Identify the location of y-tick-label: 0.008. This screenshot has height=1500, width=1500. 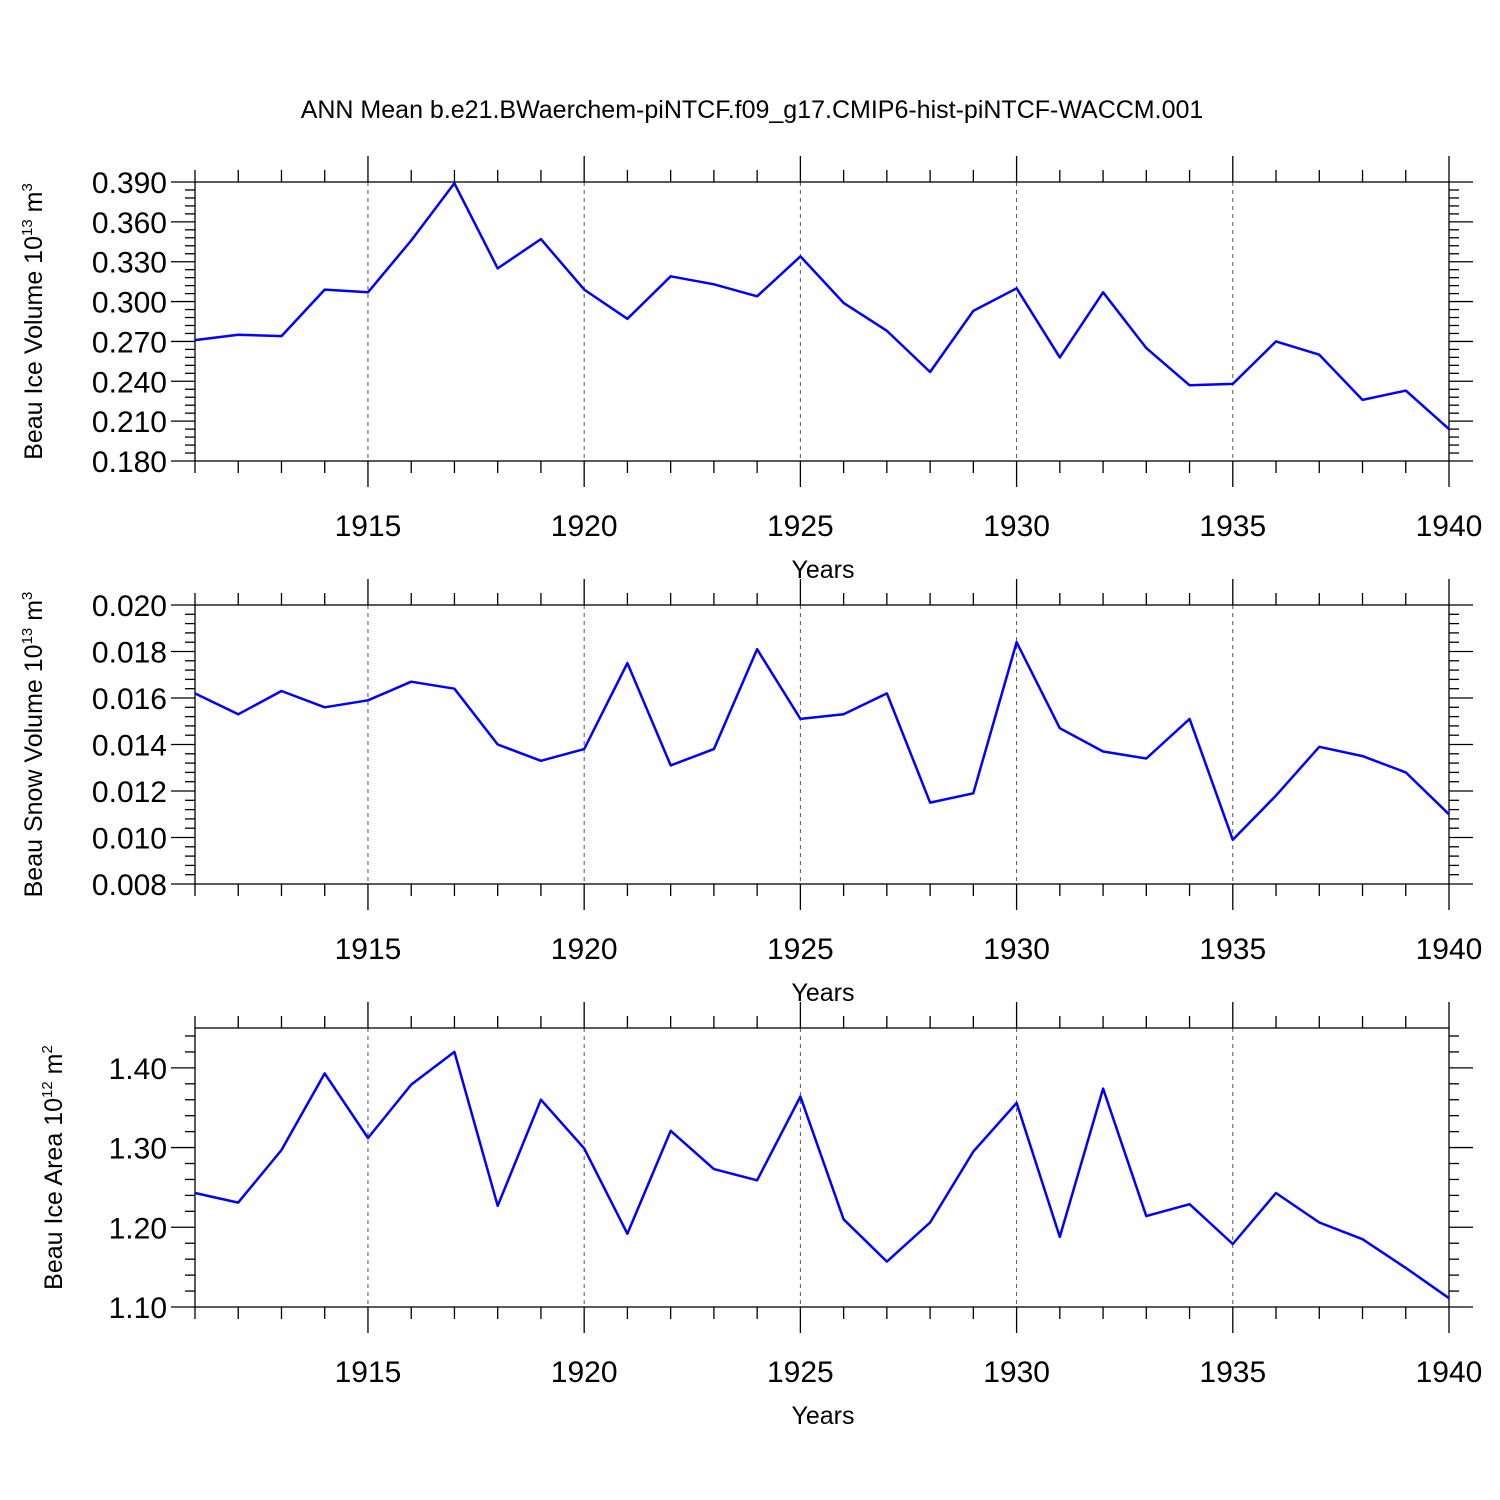
(129, 885).